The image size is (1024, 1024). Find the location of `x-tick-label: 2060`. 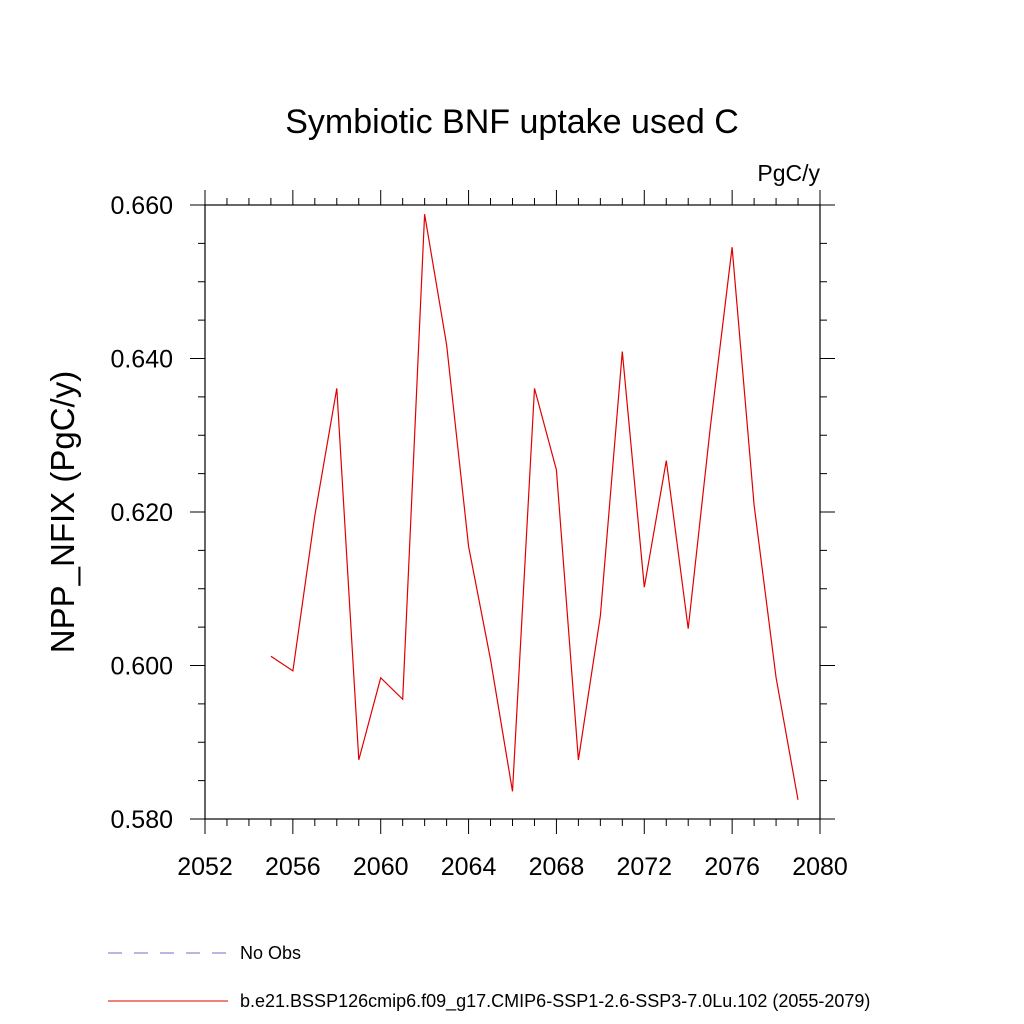

x-tick-label: 2060 is located at coordinates (381, 867).